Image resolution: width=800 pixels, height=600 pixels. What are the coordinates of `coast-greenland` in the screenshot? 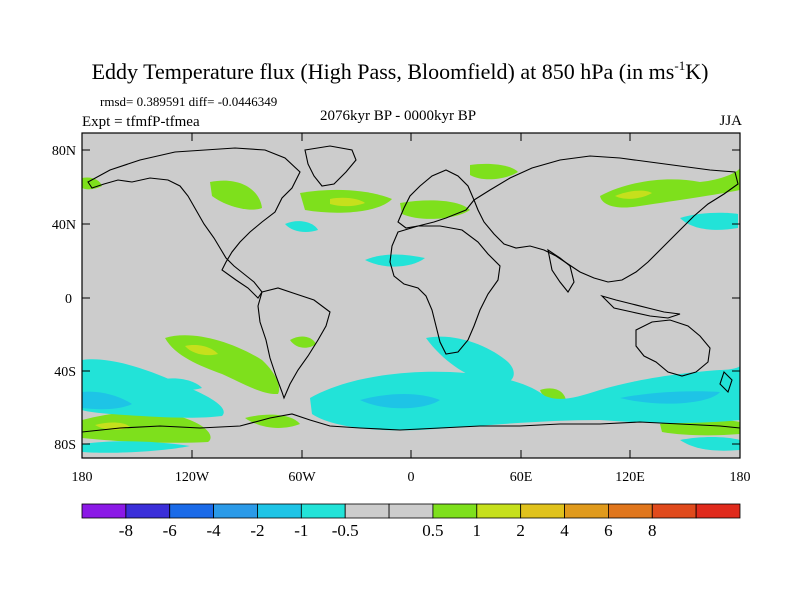 It's located at (330, 166).